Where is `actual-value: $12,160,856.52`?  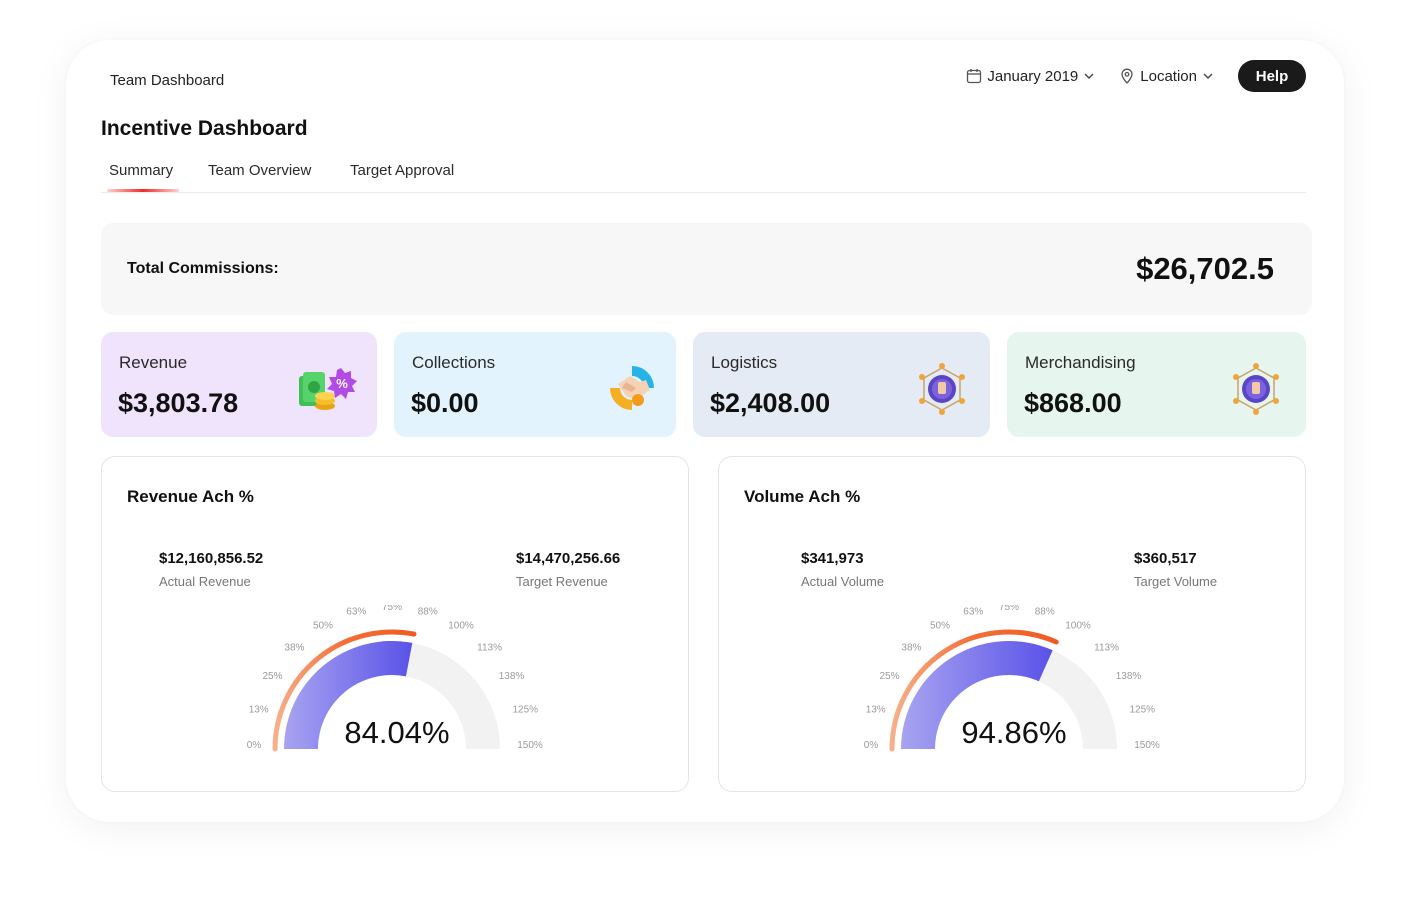
actual-value: $12,160,856.52 is located at coordinates (211, 558).